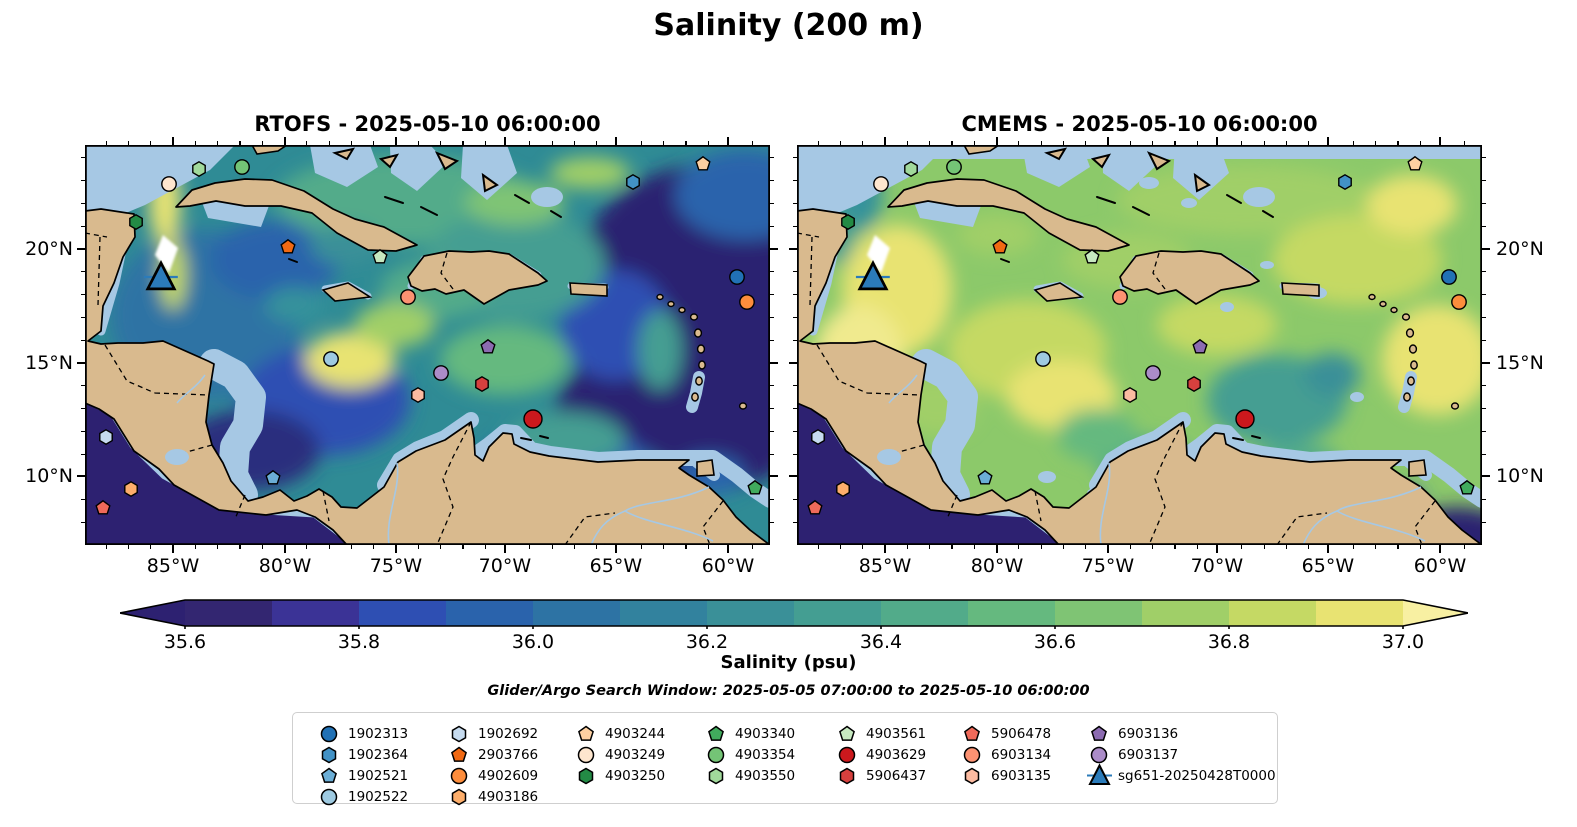 The width and height of the screenshot is (1577, 827). What do you see at coordinates (508, 754) in the screenshot?
I see `legend-label: 2903766` at bounding box center [508, 754].